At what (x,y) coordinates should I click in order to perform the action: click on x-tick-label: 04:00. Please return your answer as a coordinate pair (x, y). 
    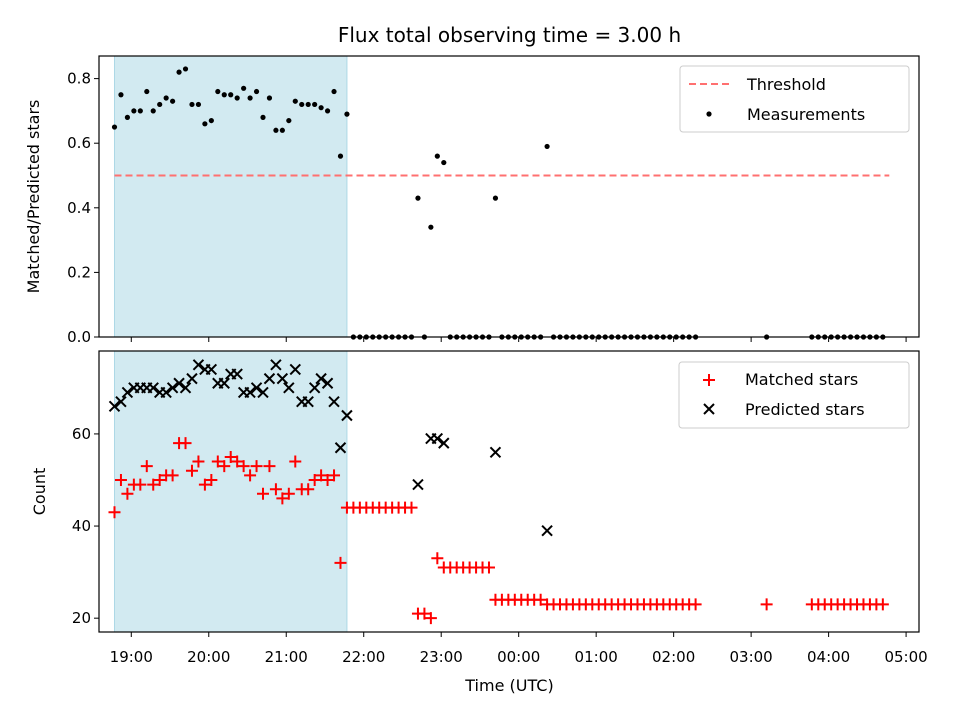
    Looking at the image, I should click on (828, 657).